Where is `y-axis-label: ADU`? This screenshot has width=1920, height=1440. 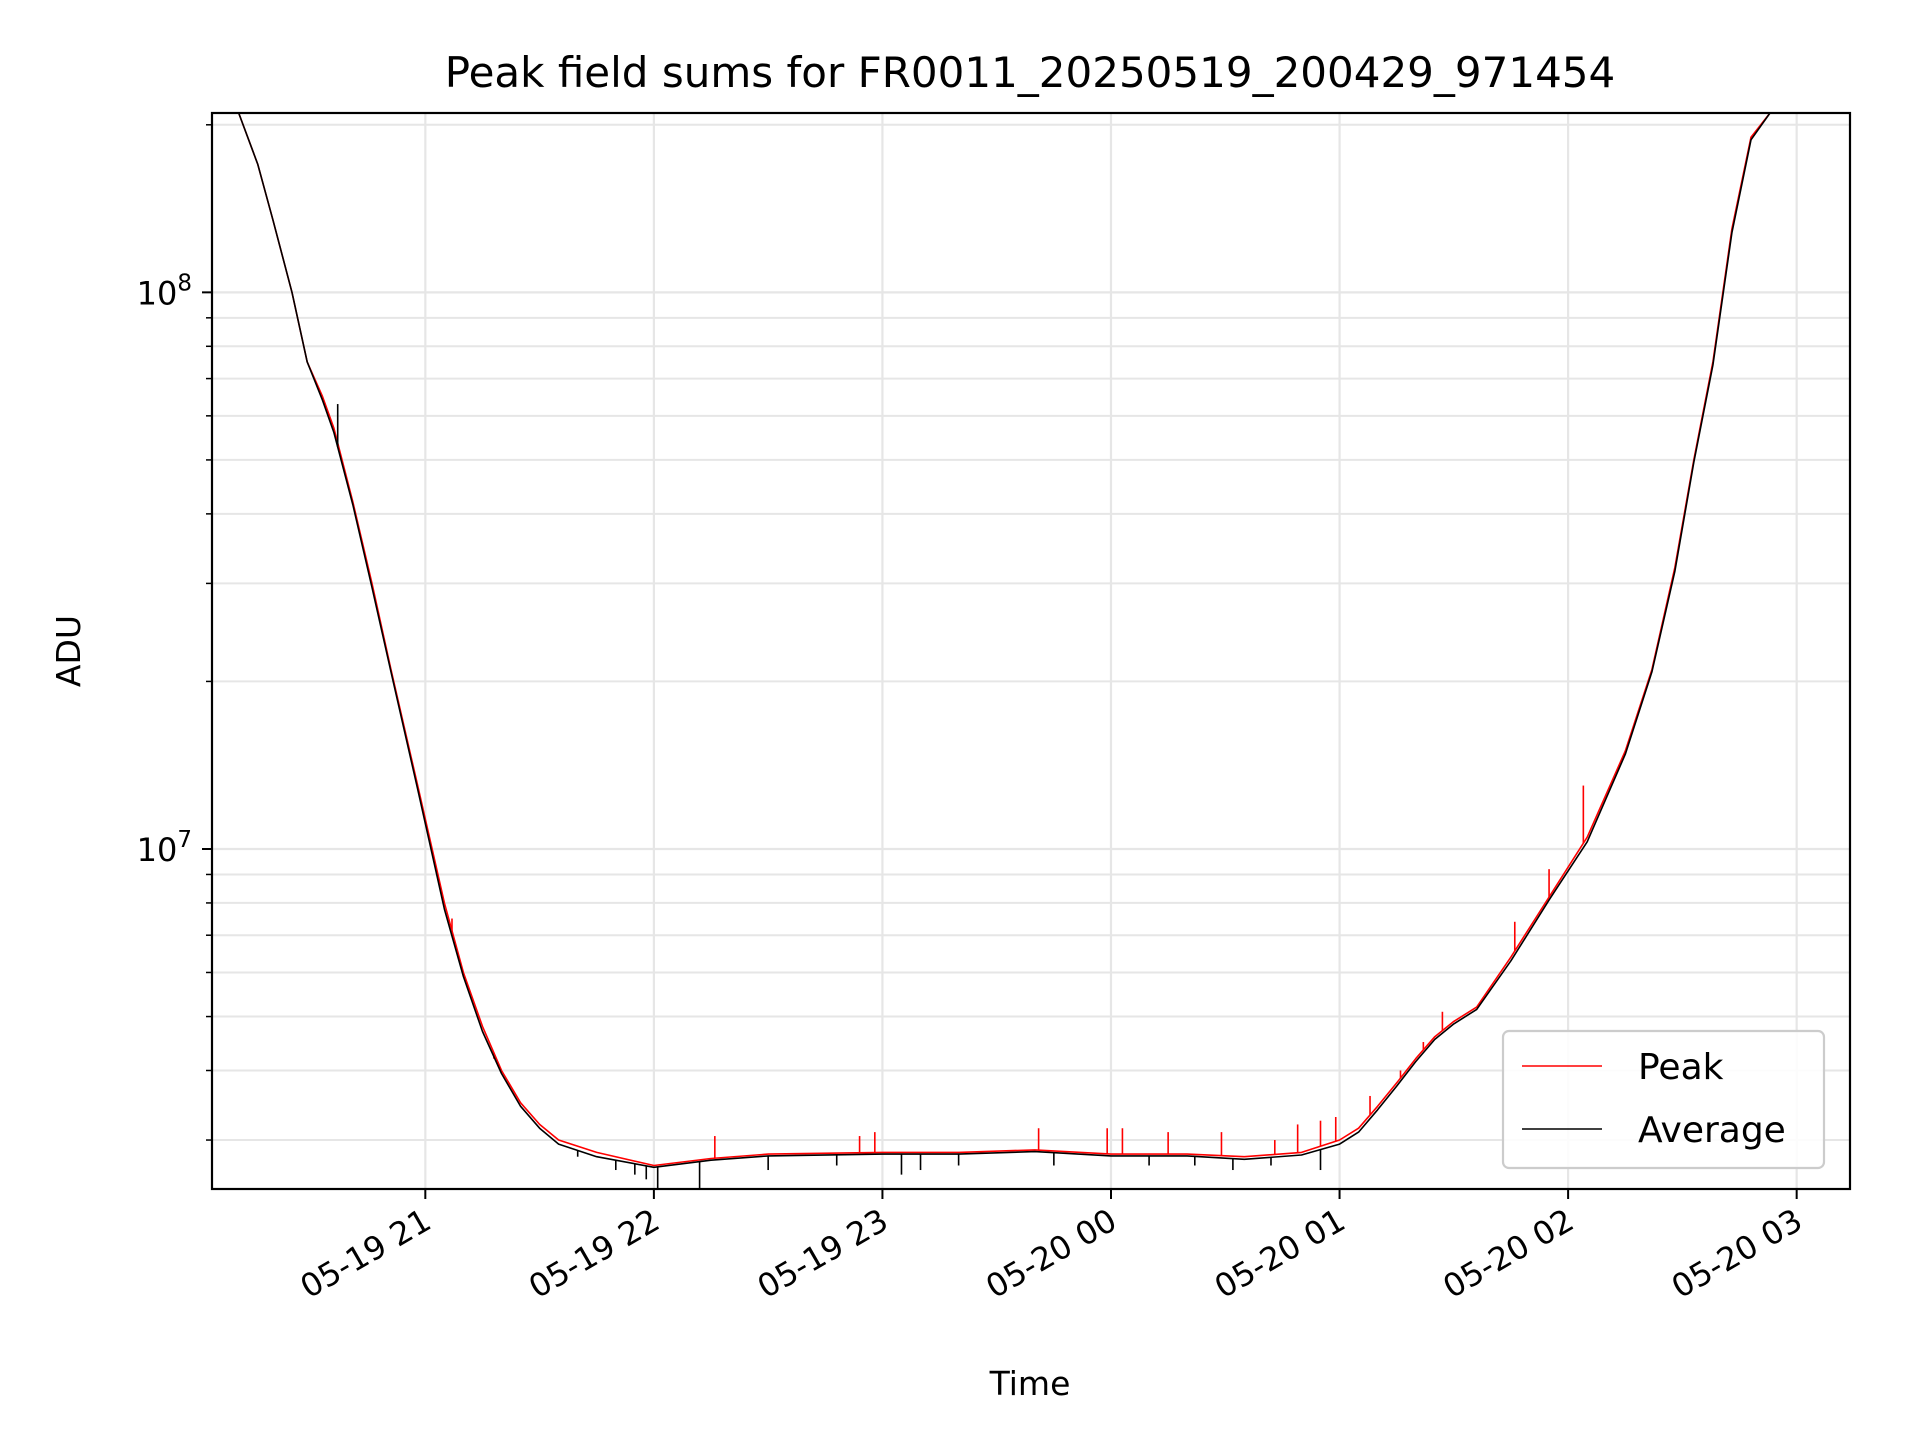 y-axis-label: ADU is located at coordinates (68, 651).